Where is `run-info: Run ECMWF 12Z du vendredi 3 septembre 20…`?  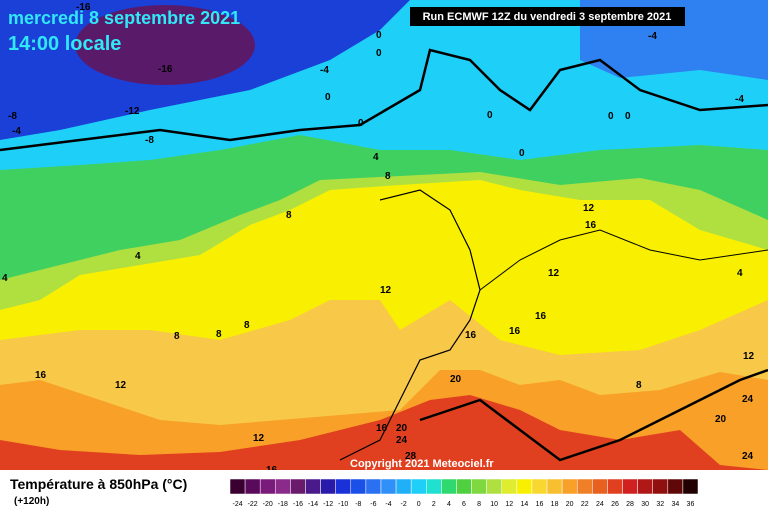
run-info: Run ECMWF 12Z du vendredi 3 septembre 20… is located at coordinates (547, 17).